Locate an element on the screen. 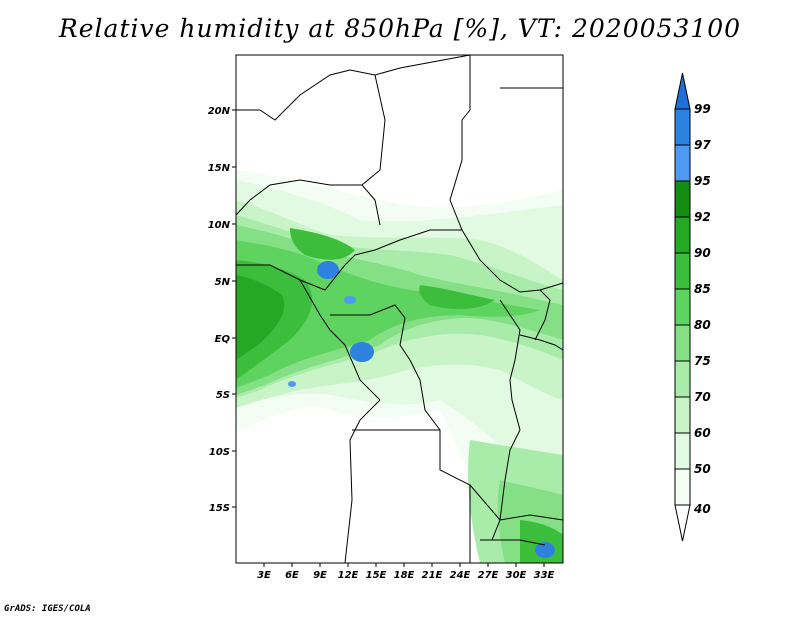 The width and height of the screenshot is (800, 618). colorbar-label: 90 is located at coordinates (702, 253).